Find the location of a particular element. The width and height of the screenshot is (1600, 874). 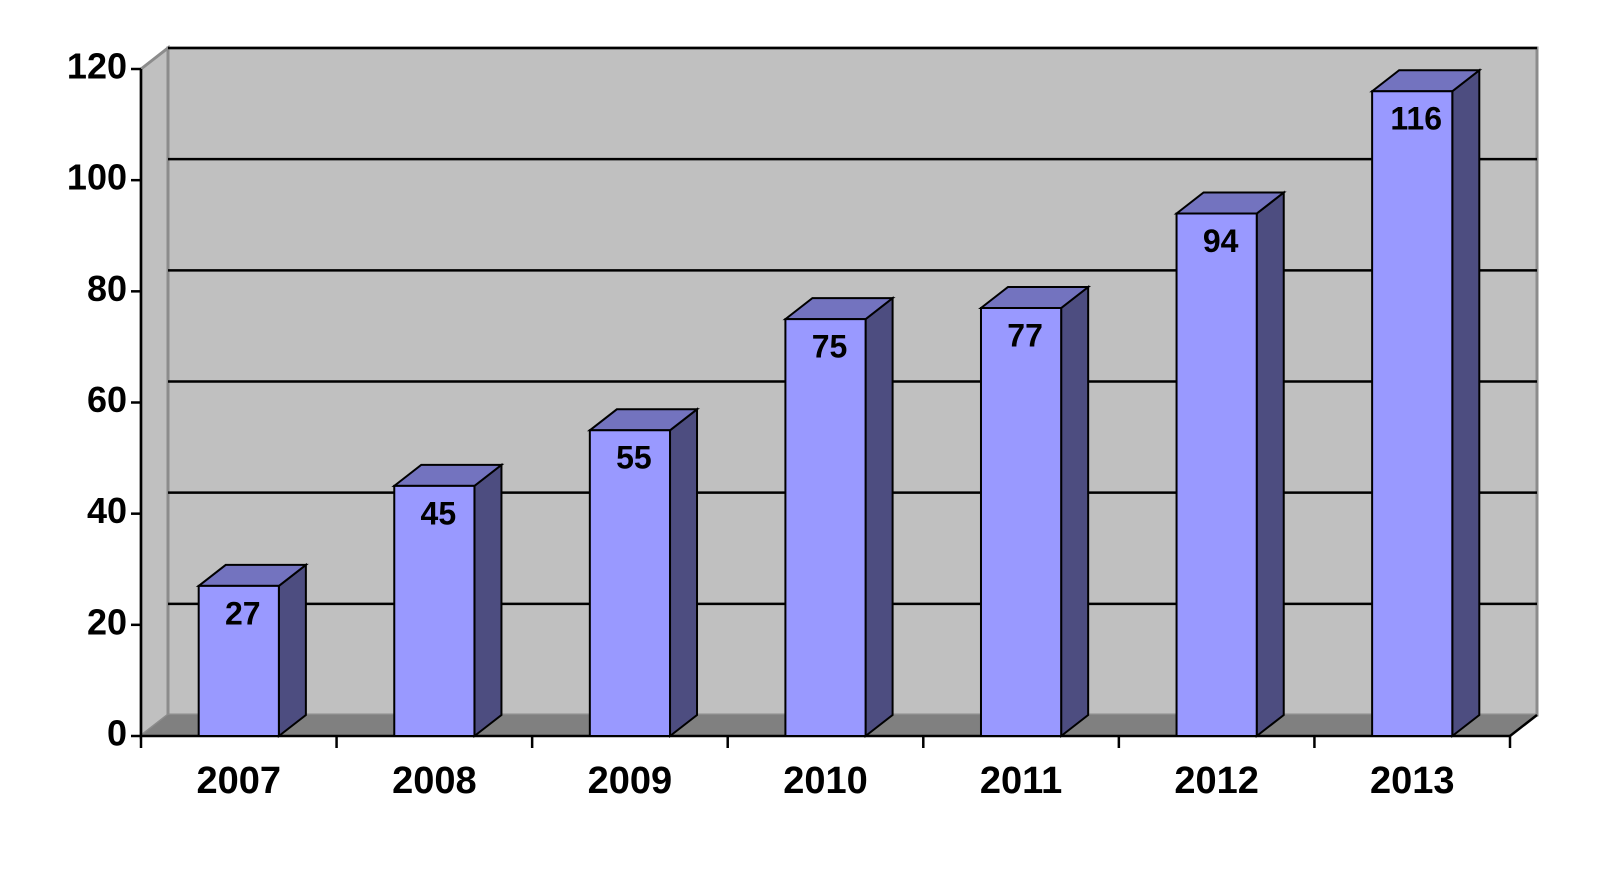

x-tick-label: 2010 is located at coordinates (825, 781).